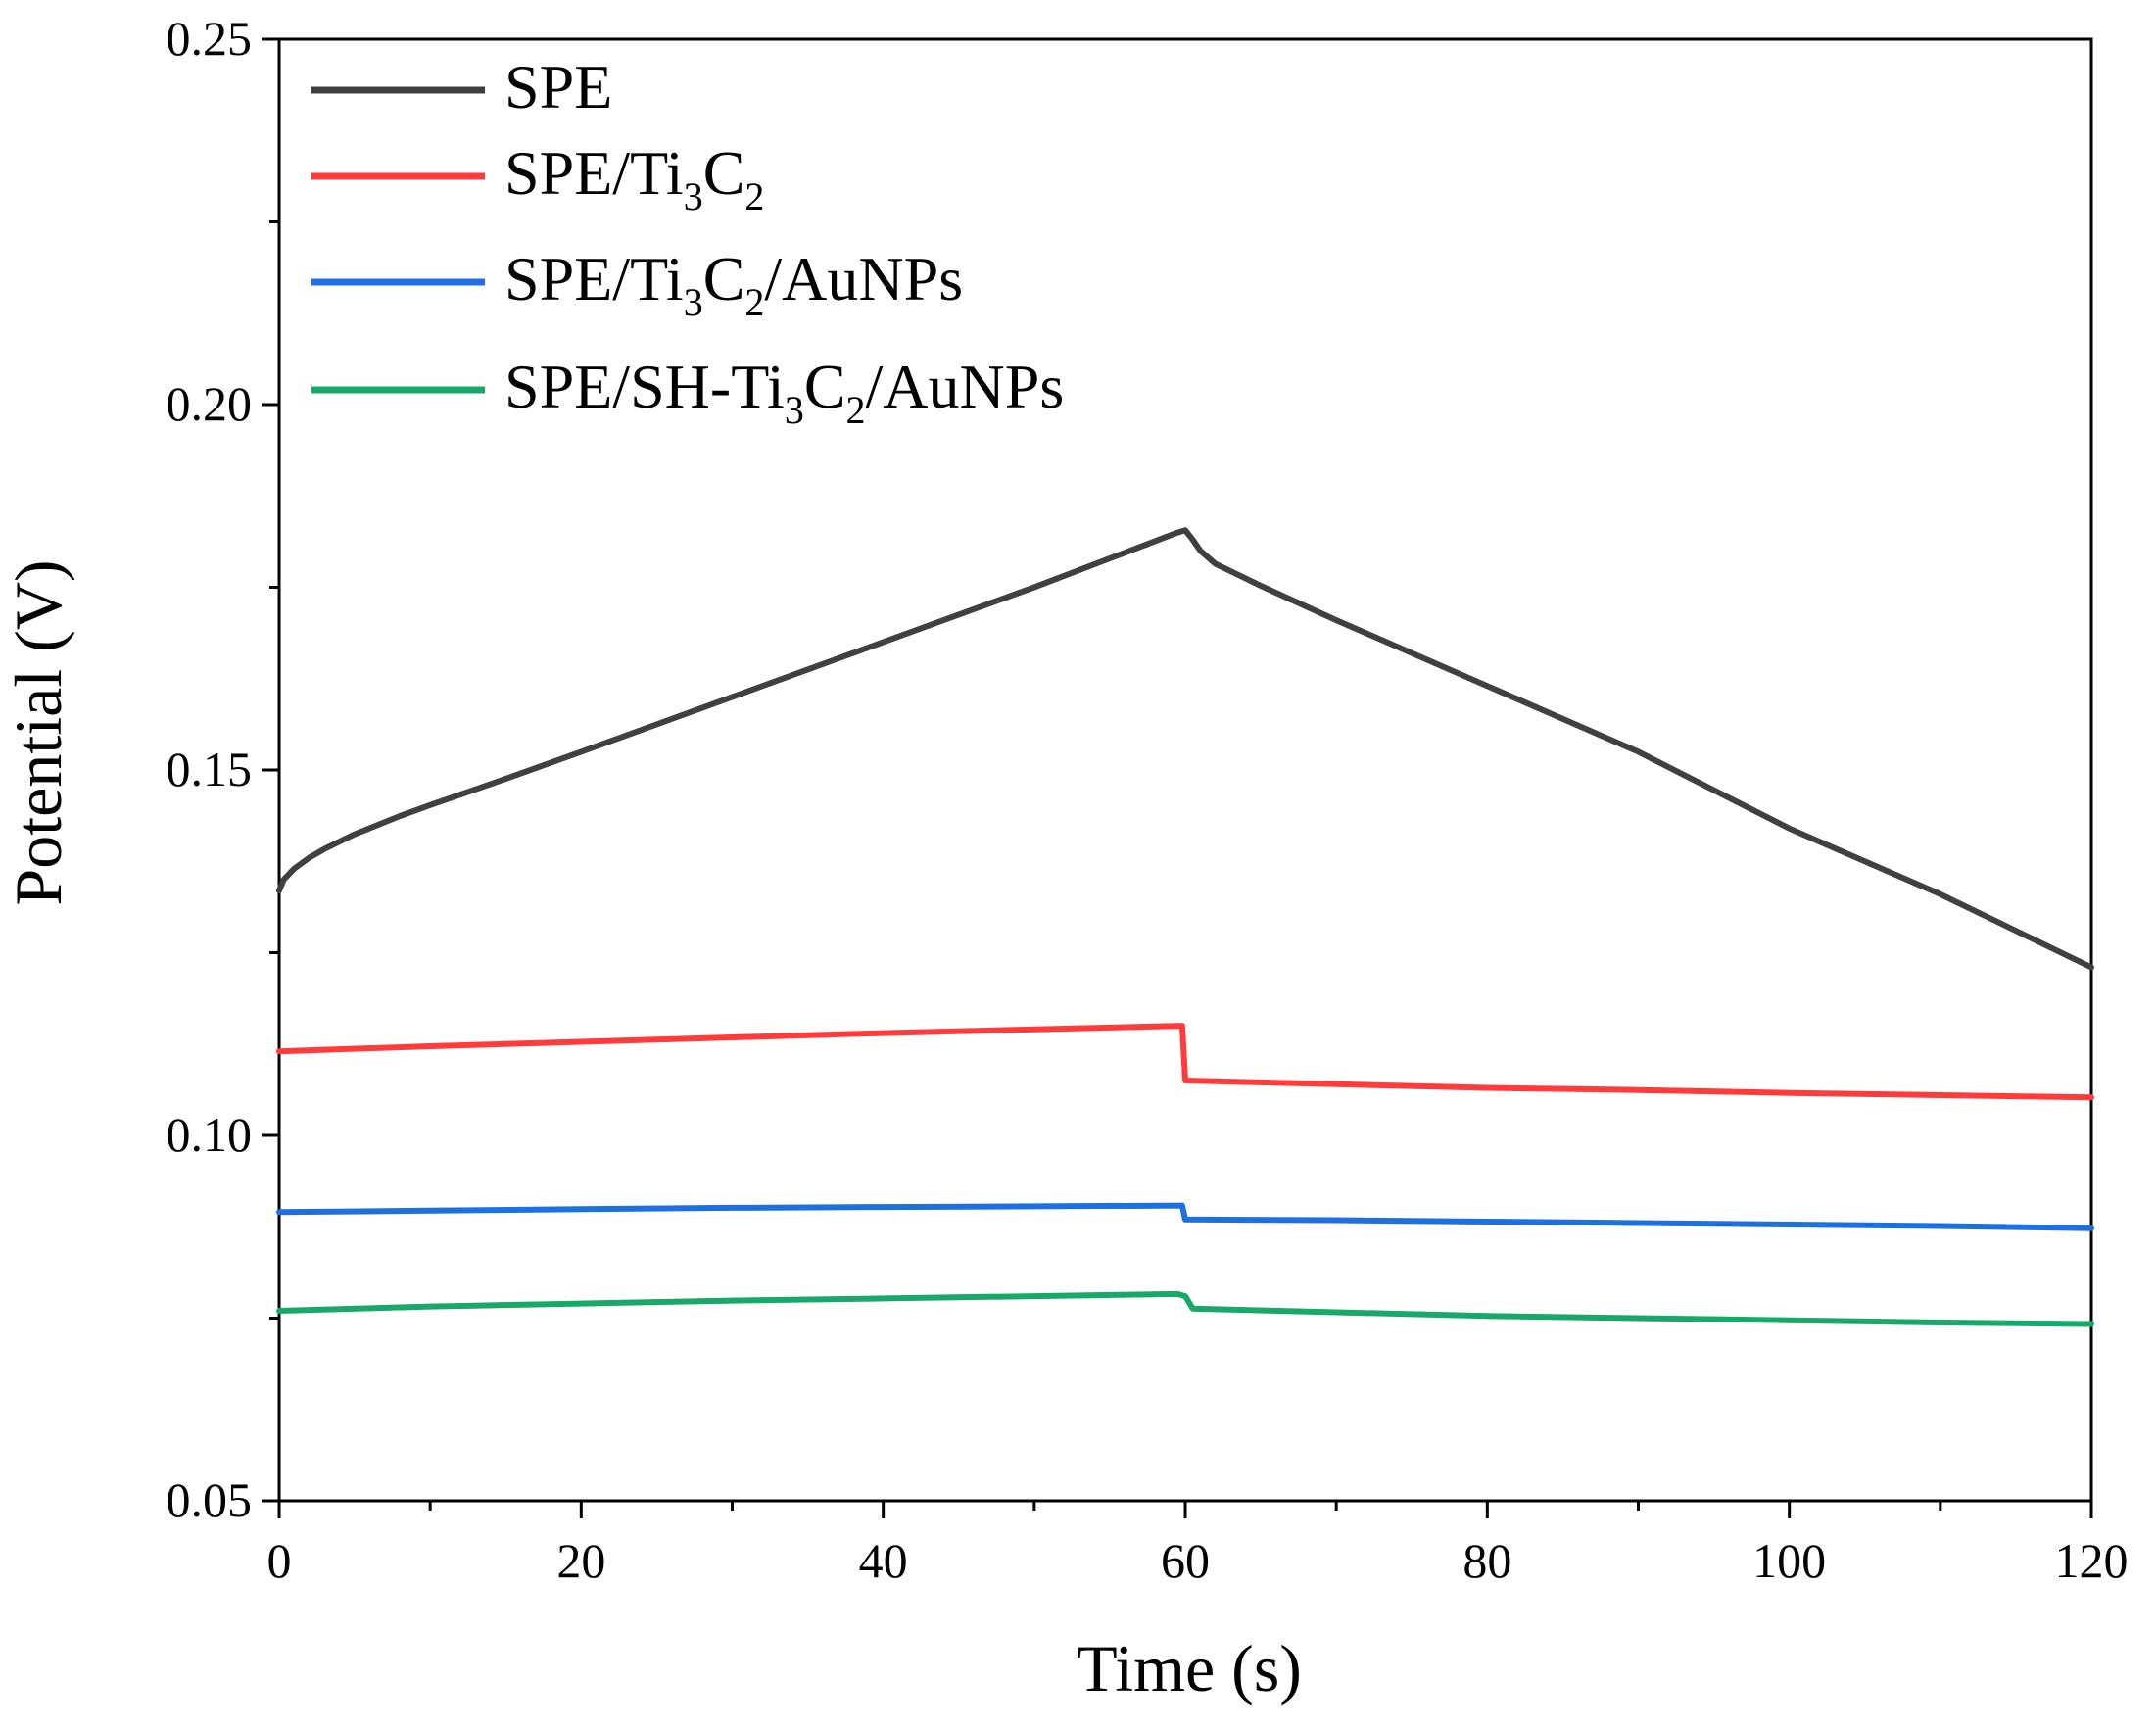 This screenshot has width=2156, height=1730. I want to click on y-tick-label: 0.20, so click(210, 403).